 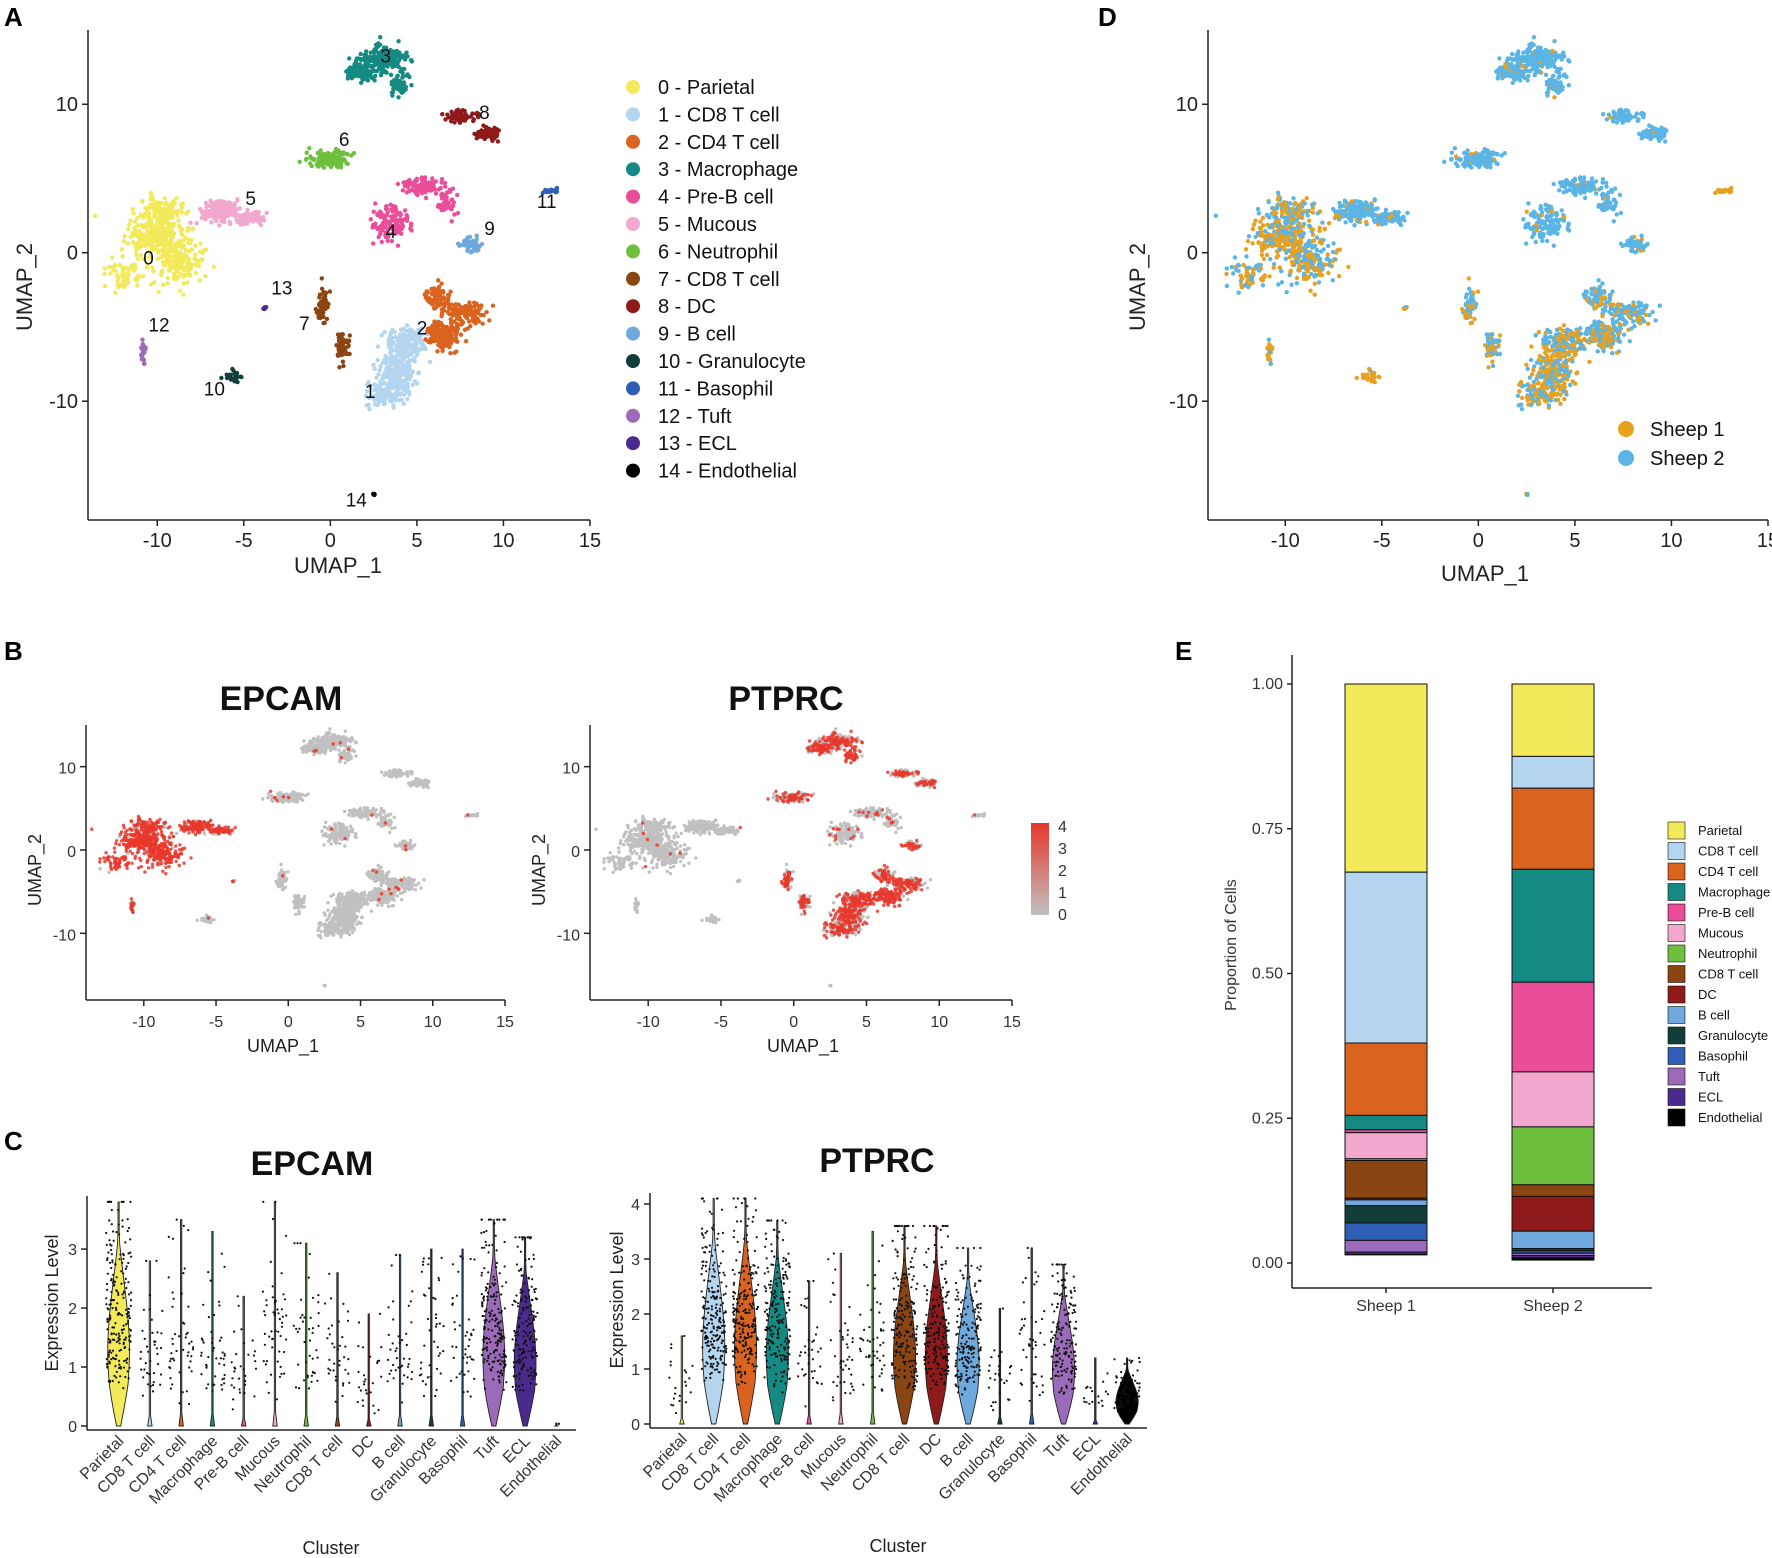 I want to click on legend-swatch, so click(x=633, y=87).